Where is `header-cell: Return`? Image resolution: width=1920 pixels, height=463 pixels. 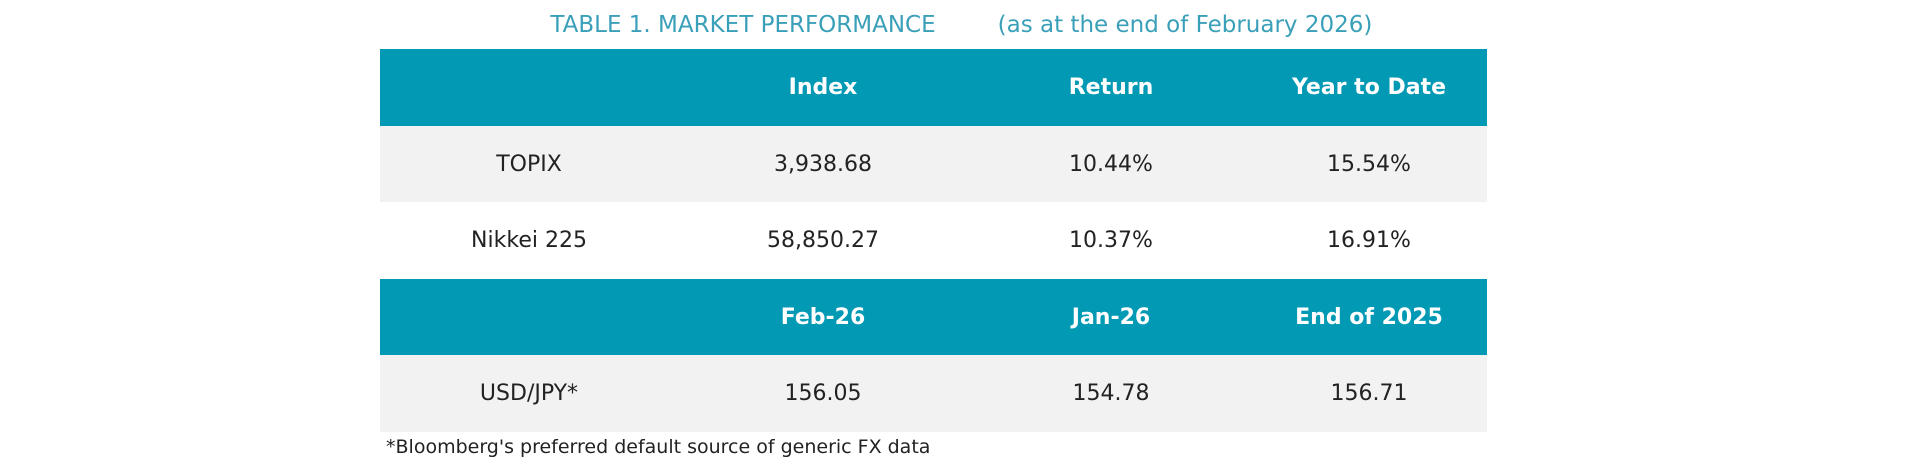 header-cell: Return is located at coordinates (1111, 87).